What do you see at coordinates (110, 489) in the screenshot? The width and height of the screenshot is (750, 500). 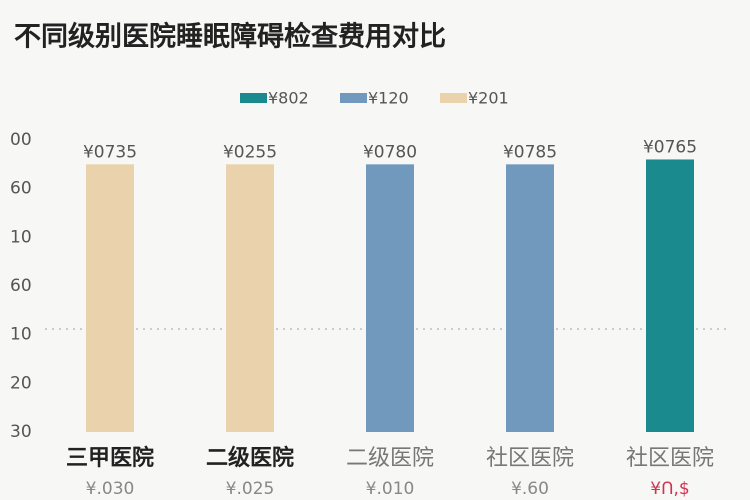 I see `category-note: ¥.030` at bounding box center [110, 489].